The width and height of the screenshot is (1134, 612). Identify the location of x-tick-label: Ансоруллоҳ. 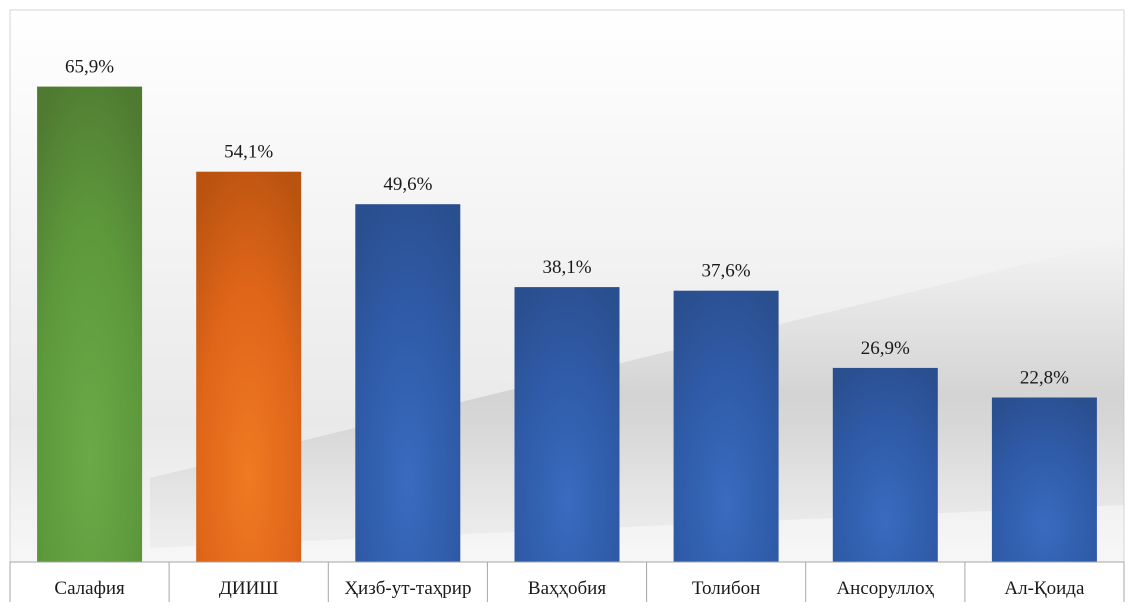
(885, 588).